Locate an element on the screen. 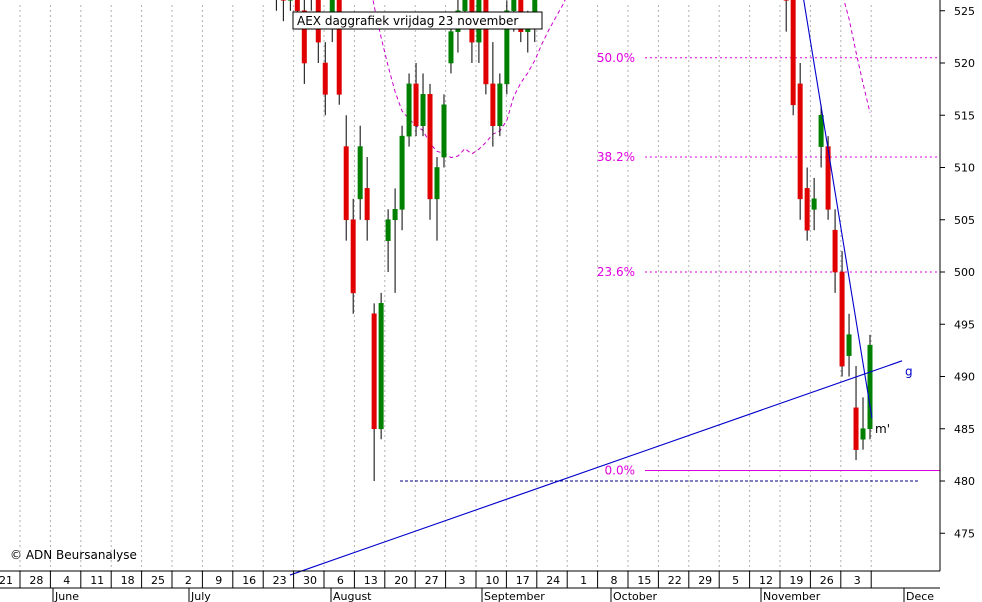  x-tick-label: 4 is located at coordinates (66, 580).